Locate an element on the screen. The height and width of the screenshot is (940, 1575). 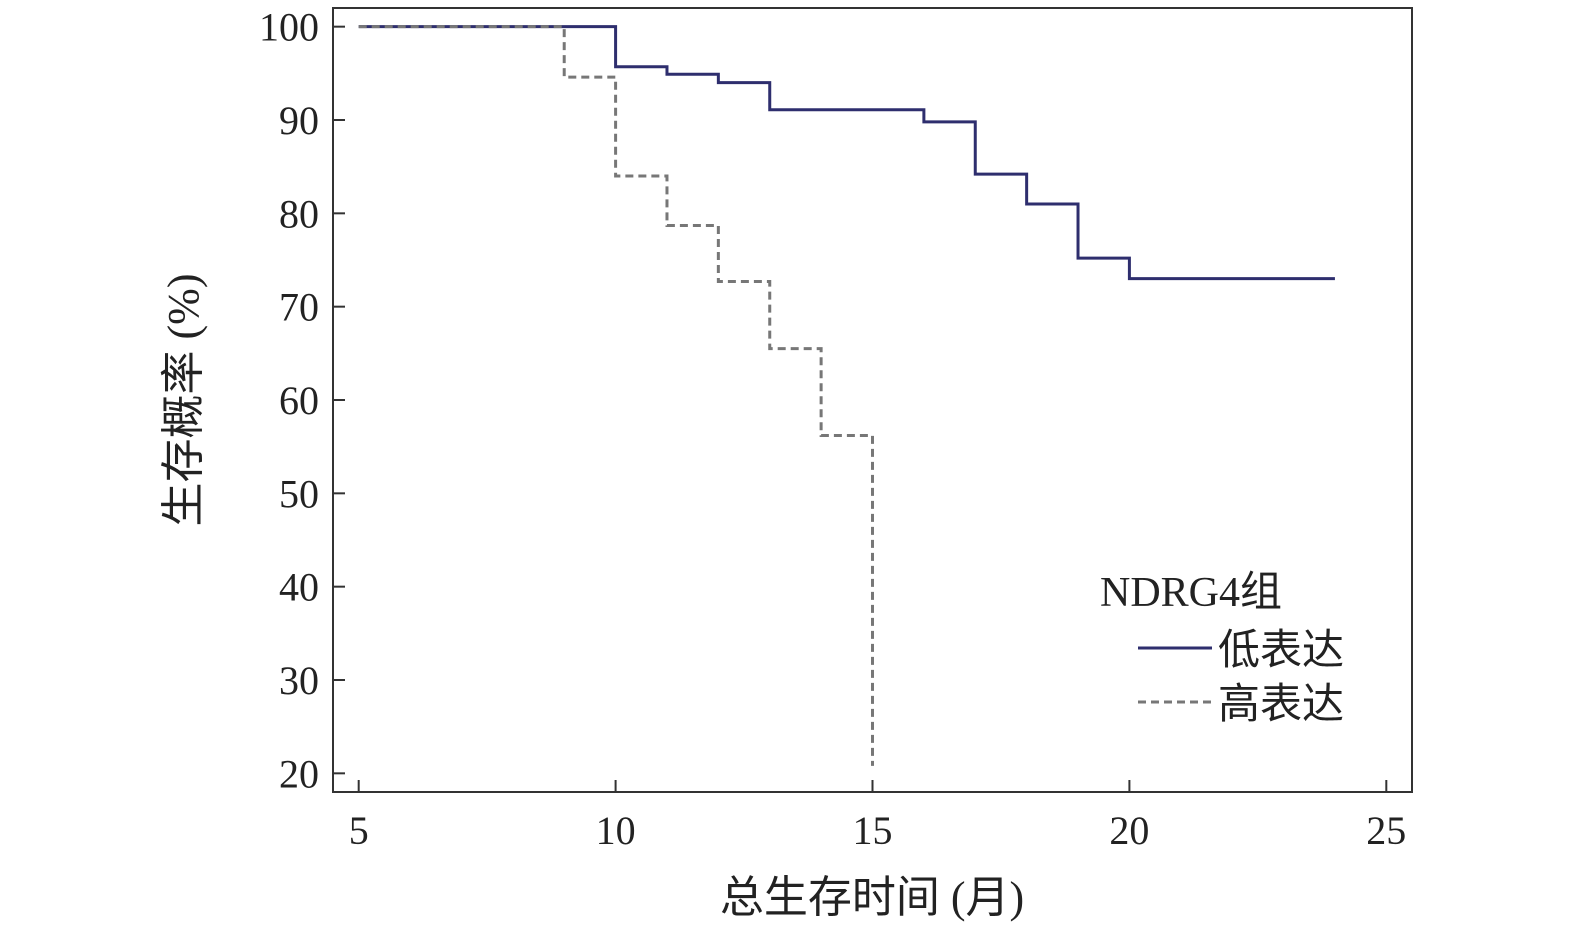
x-axis-title: 总生存时间 (月) is located at coordinates (872, 897).